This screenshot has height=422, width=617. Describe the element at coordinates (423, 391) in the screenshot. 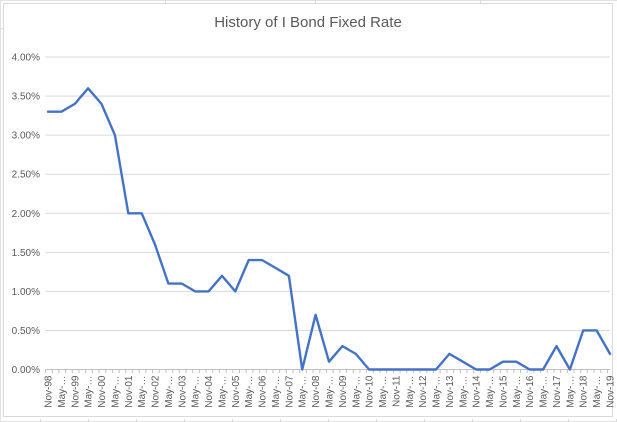

I see `x-axis-label: Nov-12` at that location.